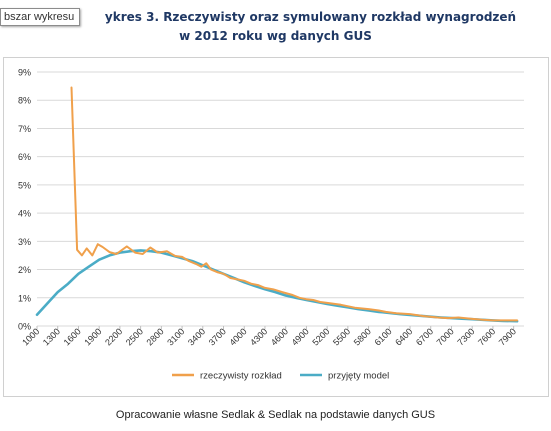 The image size is (551, 431). What do you see at coordinates (237, 336) in the screenshot?
I see `x-tick-label: 4000` at bounding box center [237, 336].